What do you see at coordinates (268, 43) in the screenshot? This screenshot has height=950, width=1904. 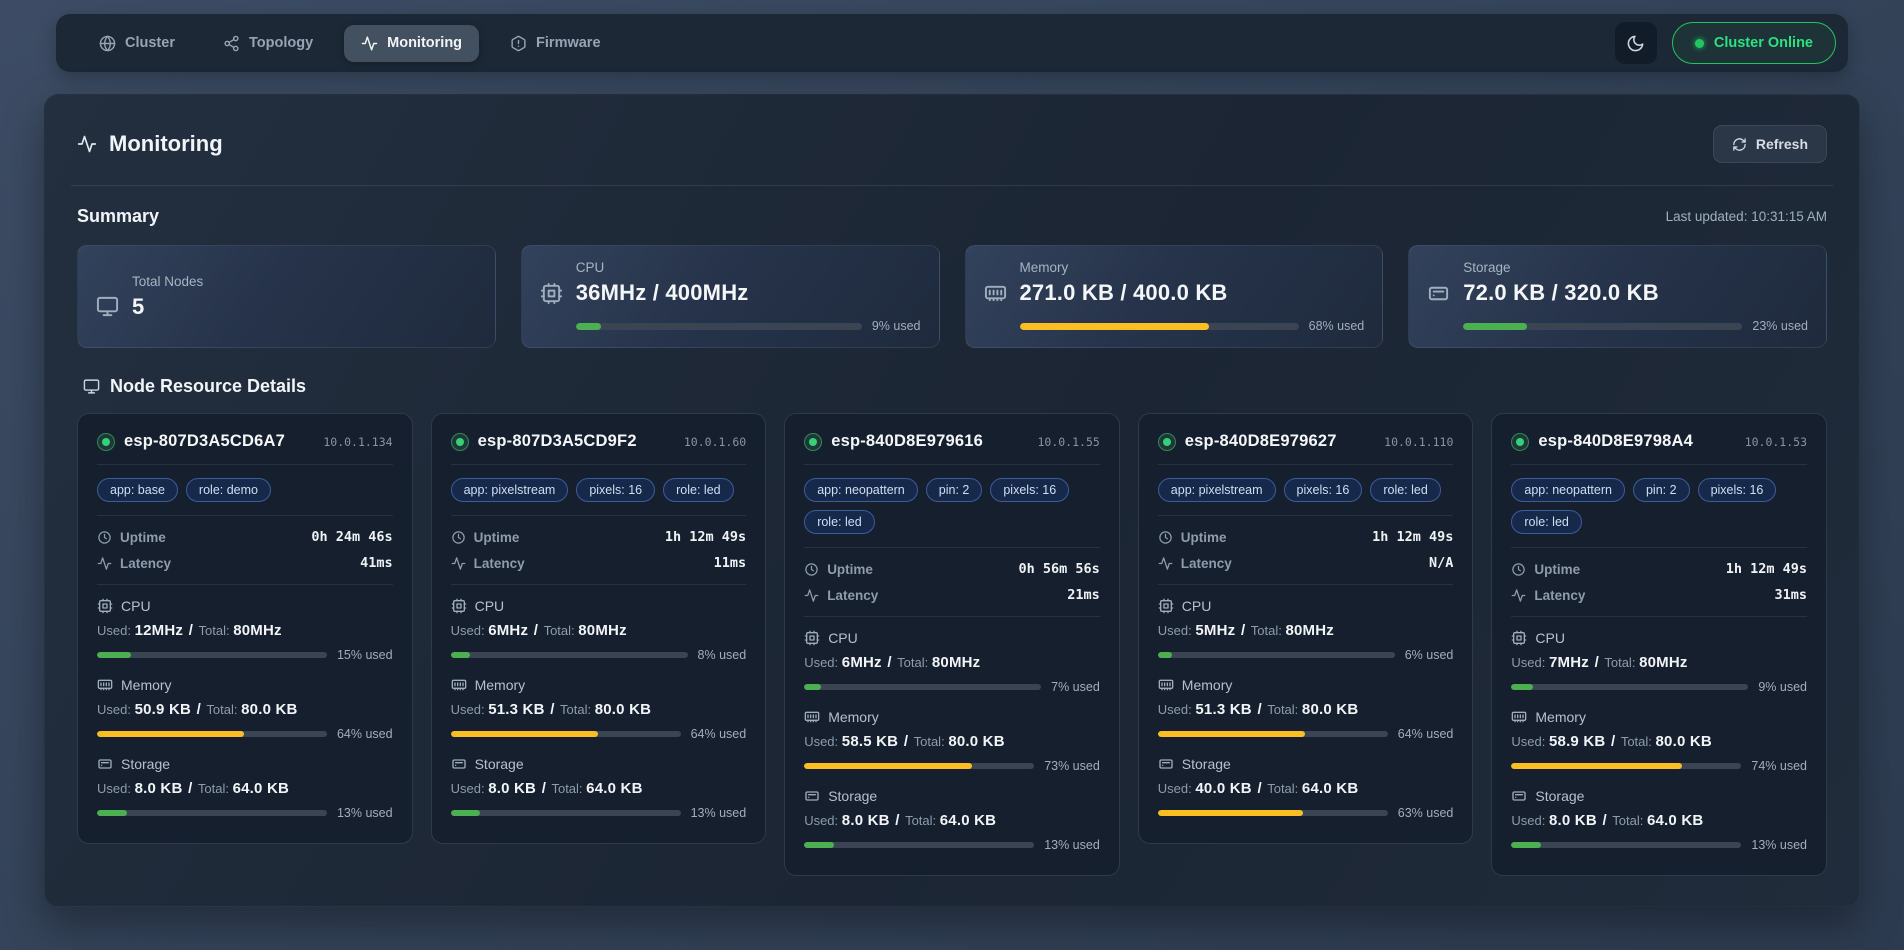 I see `nav-tab-topology: Topology` at bounding box center [268, 43].